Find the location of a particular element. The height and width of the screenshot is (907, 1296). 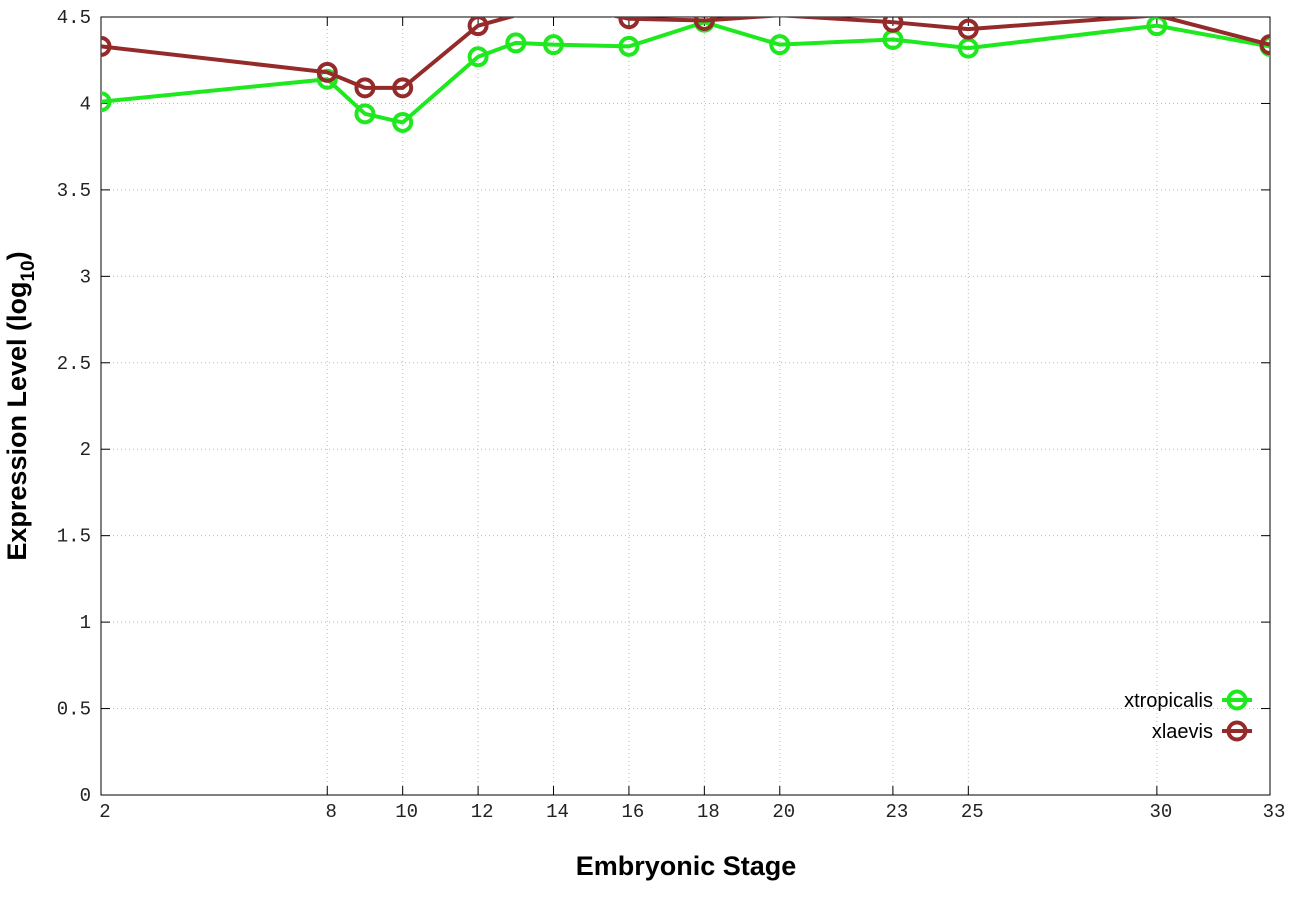

legend-label: xlaevis is located at coordinates (1182, 732).